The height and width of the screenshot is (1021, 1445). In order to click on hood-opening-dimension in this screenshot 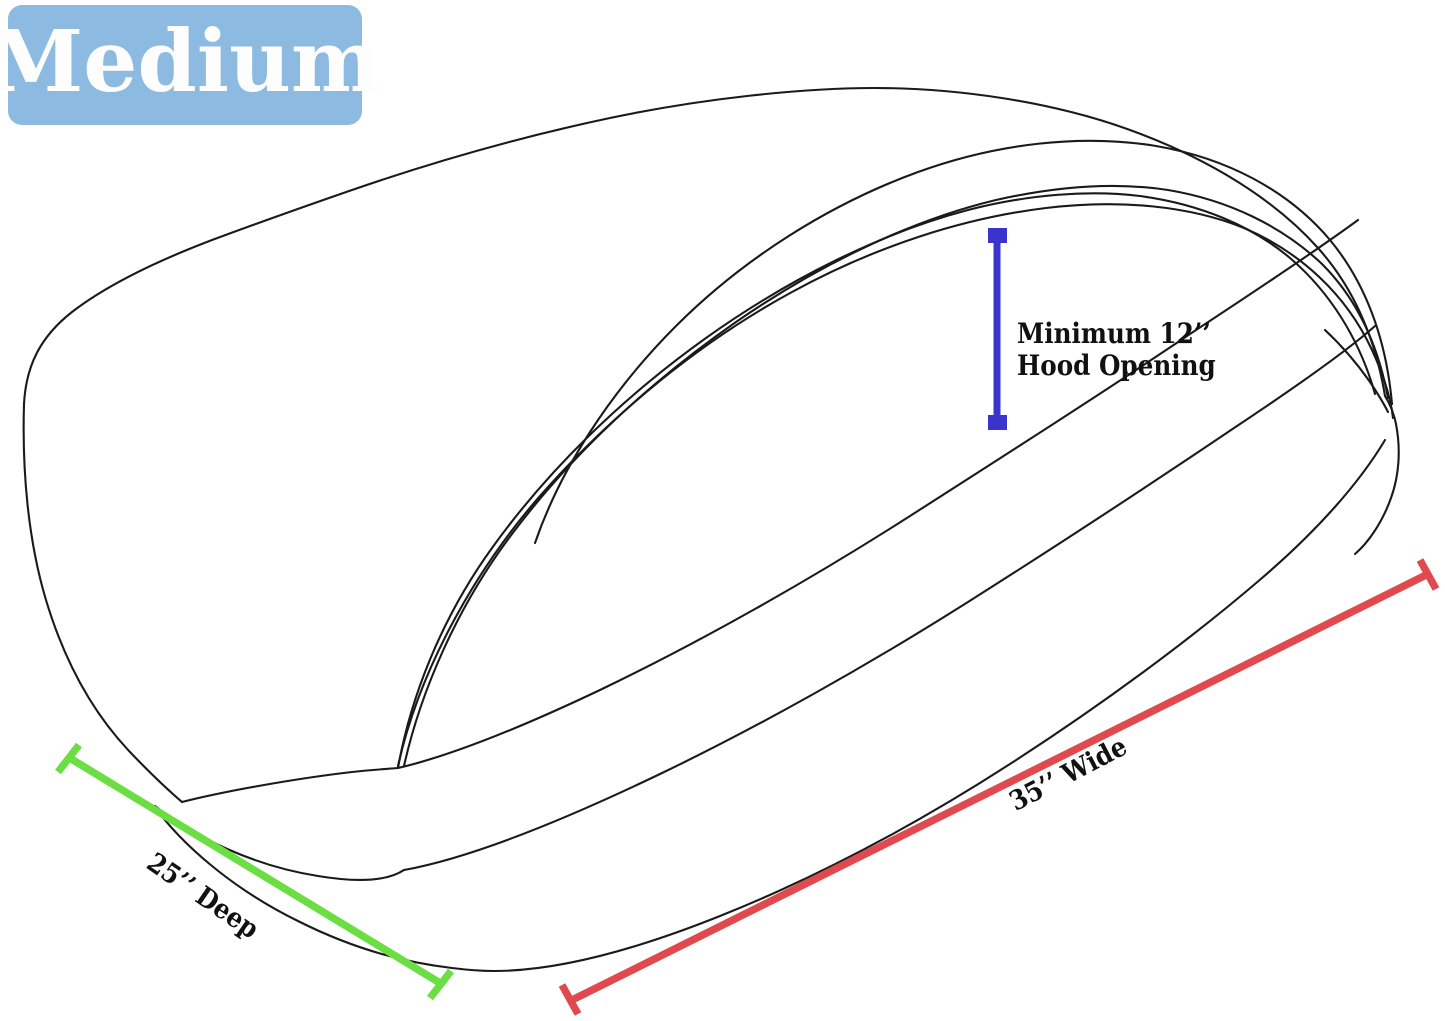, I will do `click(997, 329)`.